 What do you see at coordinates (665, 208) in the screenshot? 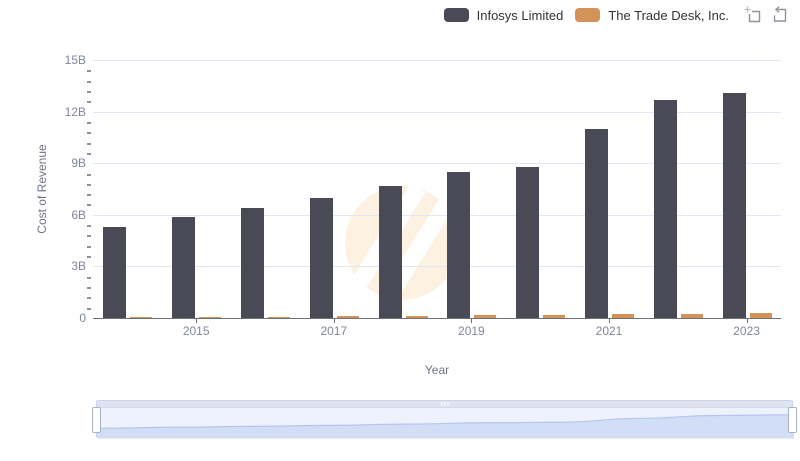
I see `bar-infosys-2022` at bounding box center [665, 208].